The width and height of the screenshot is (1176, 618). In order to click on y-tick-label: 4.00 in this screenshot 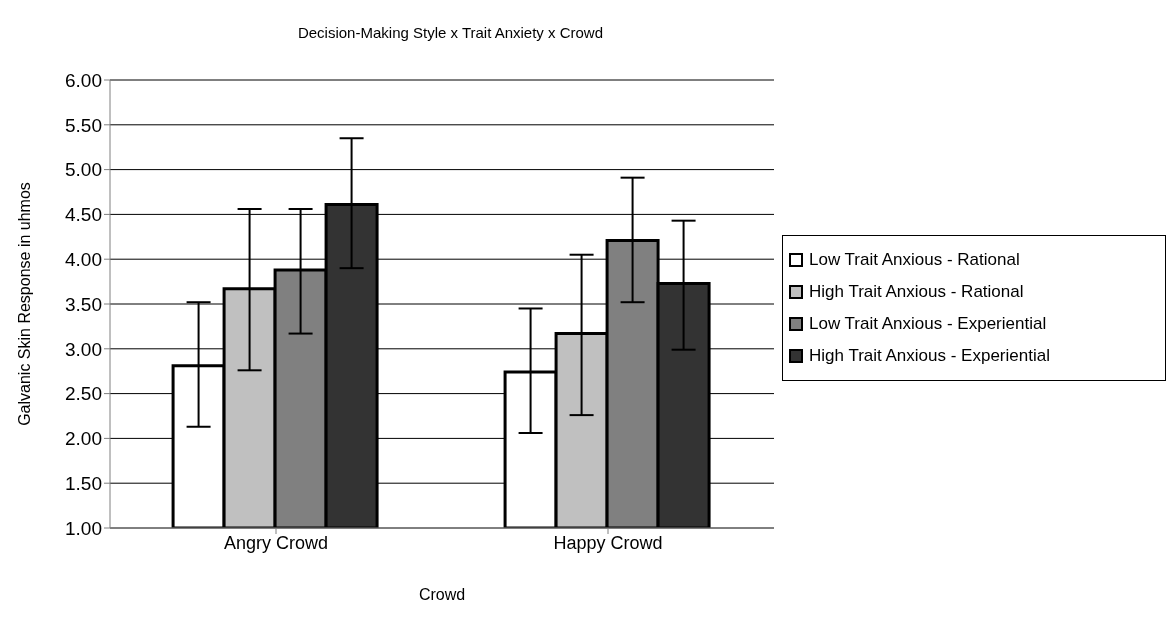, I will do `click(83, 259)`.